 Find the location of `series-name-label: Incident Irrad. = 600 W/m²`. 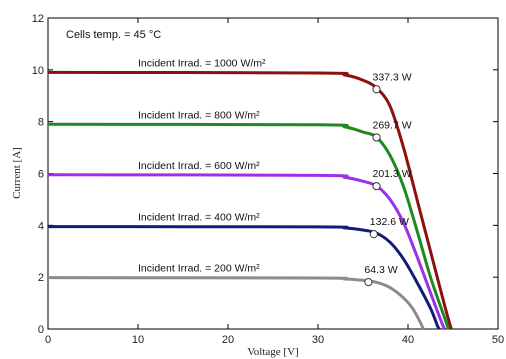

series-name-label: Incident Irrad. = 600 W/m² is located at coordinates (199, 166).